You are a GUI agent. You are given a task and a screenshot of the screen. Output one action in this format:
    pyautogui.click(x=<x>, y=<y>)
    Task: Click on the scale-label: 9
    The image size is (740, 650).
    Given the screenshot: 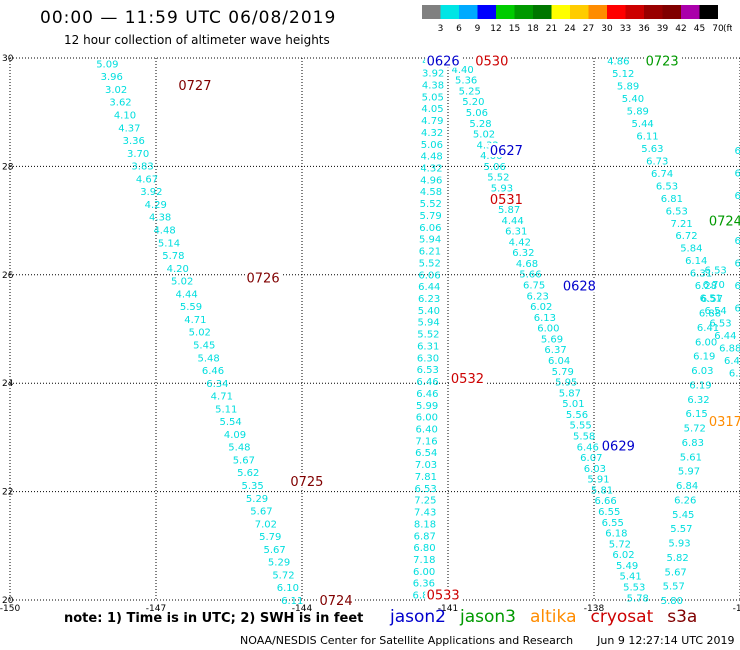 What is the action you would take?
    pyautogui.click(x=478, y=29)
    